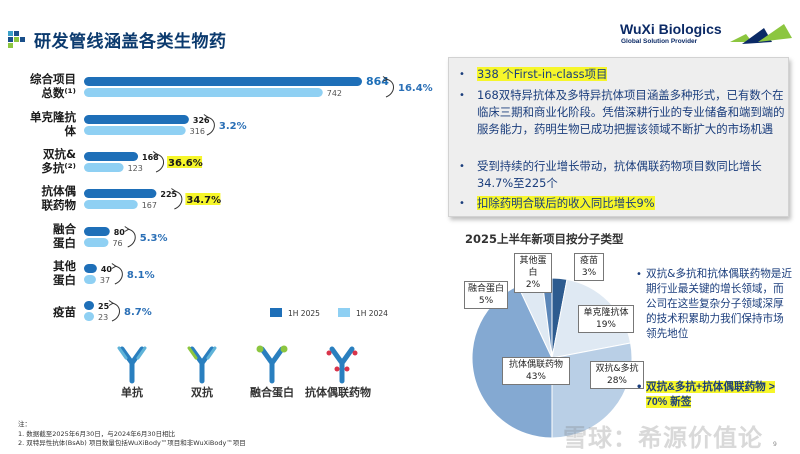  What do you see at coordinates (605, 325) in the screenshot?
I see `pie-label-value: 19%` at bounding box center [605, 325].